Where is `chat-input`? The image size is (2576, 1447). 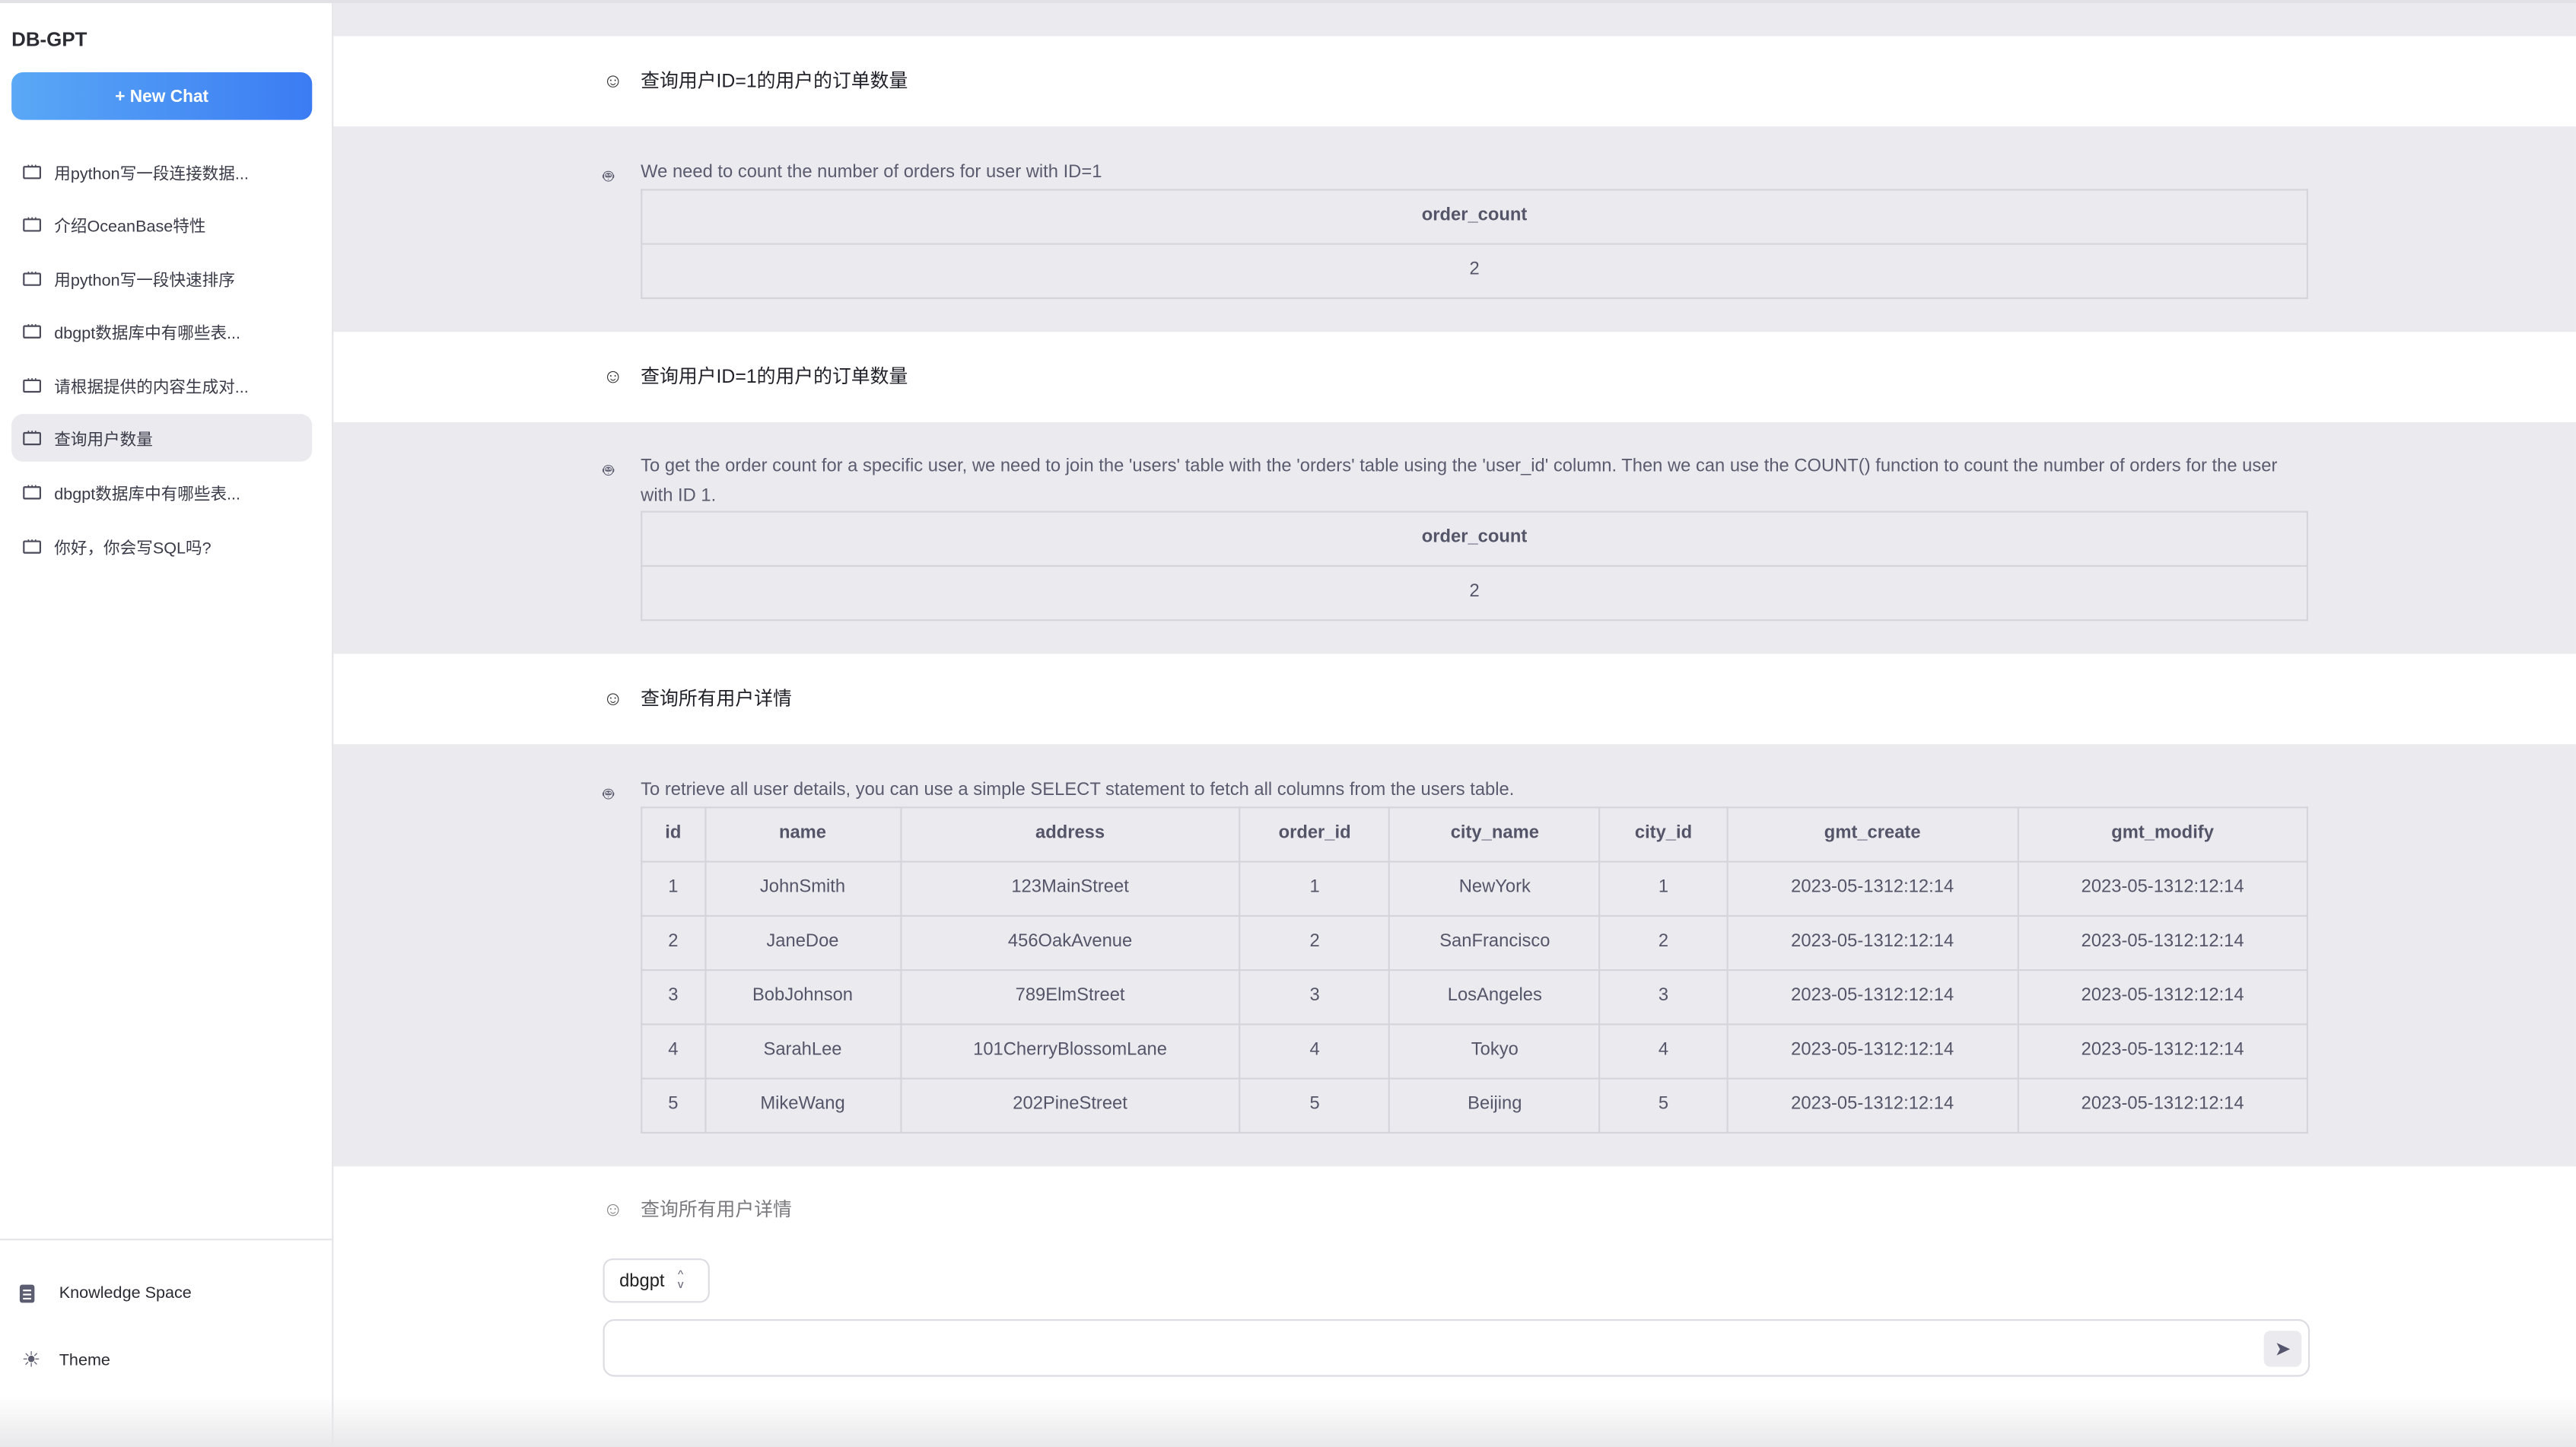
chat-input is located at coordinates (1434, 1350).